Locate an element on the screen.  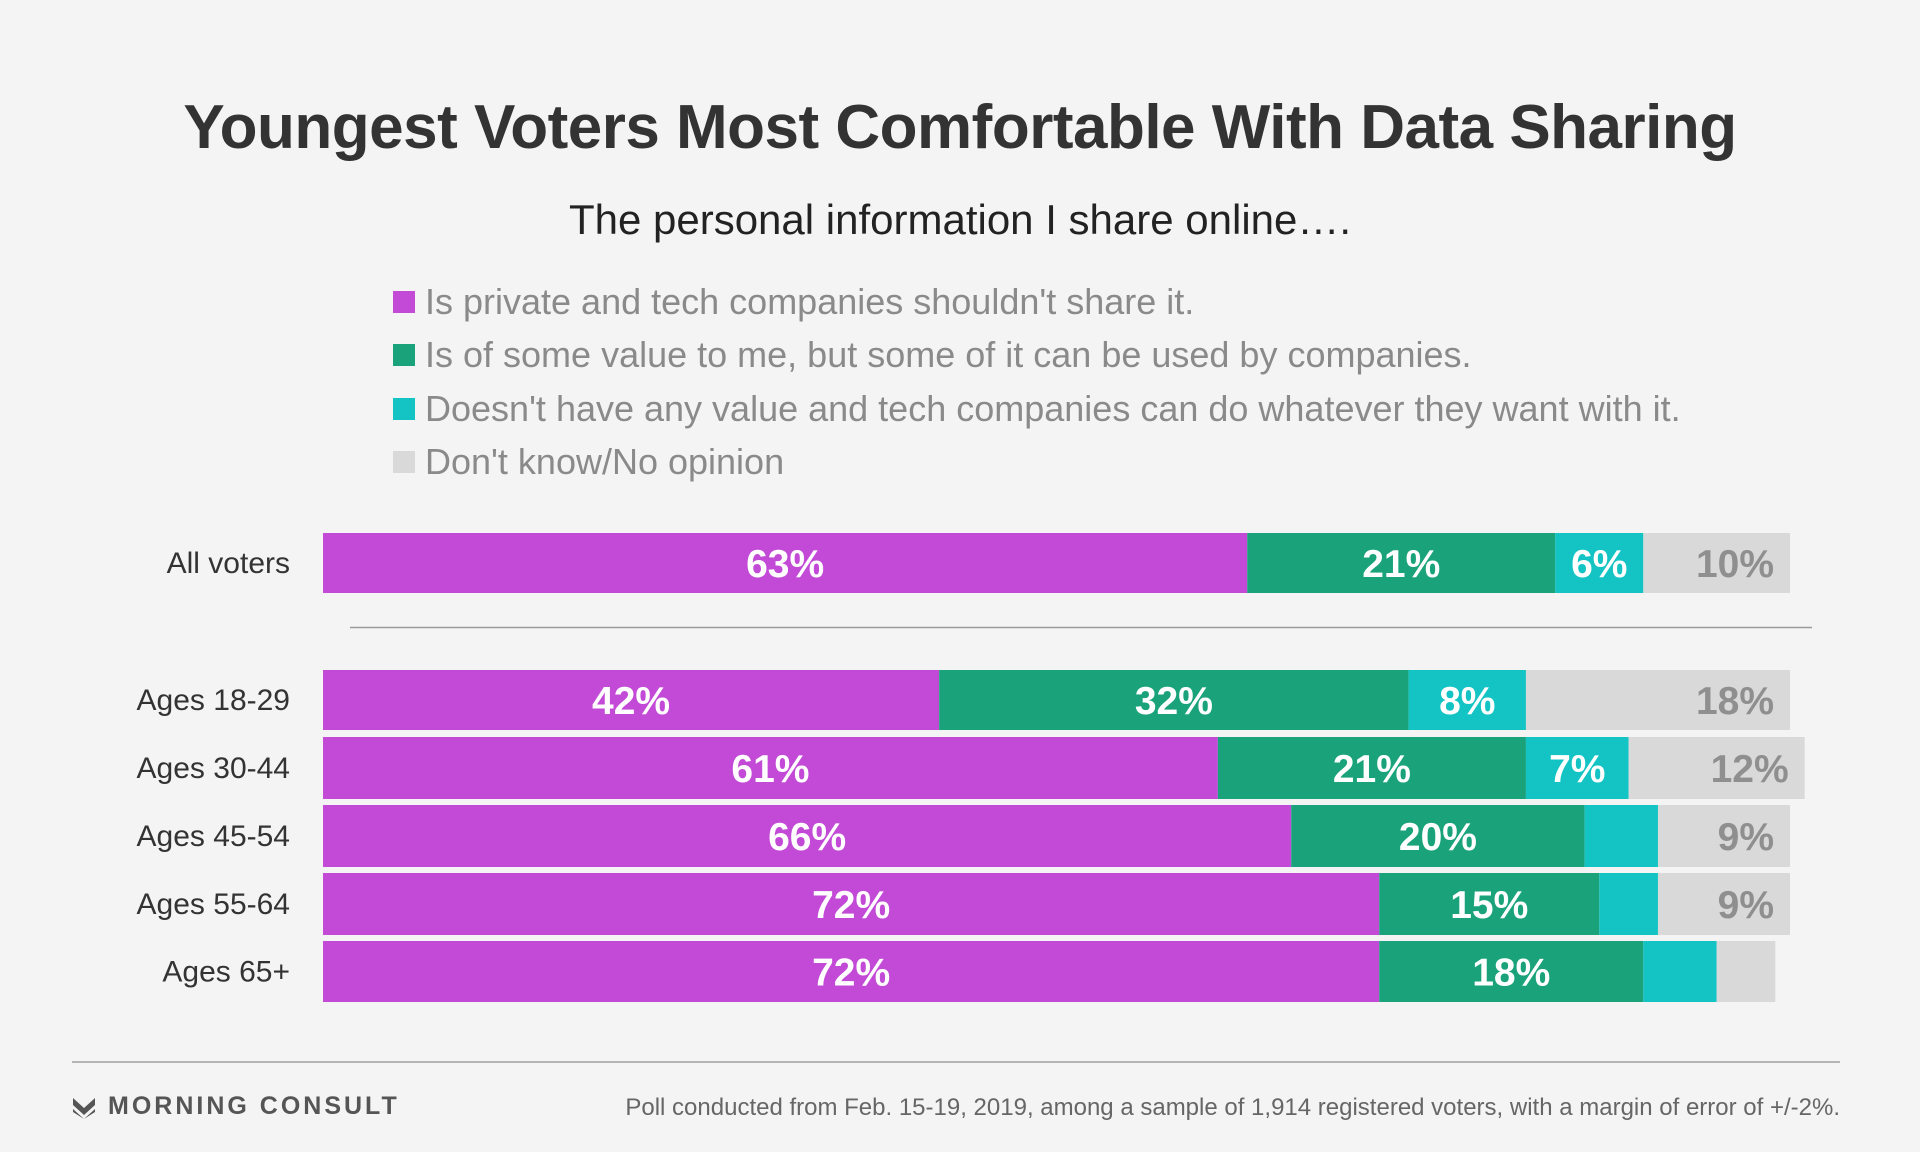
data-label-ages-30-44-0: 61% is located at coordinates (770, 769).